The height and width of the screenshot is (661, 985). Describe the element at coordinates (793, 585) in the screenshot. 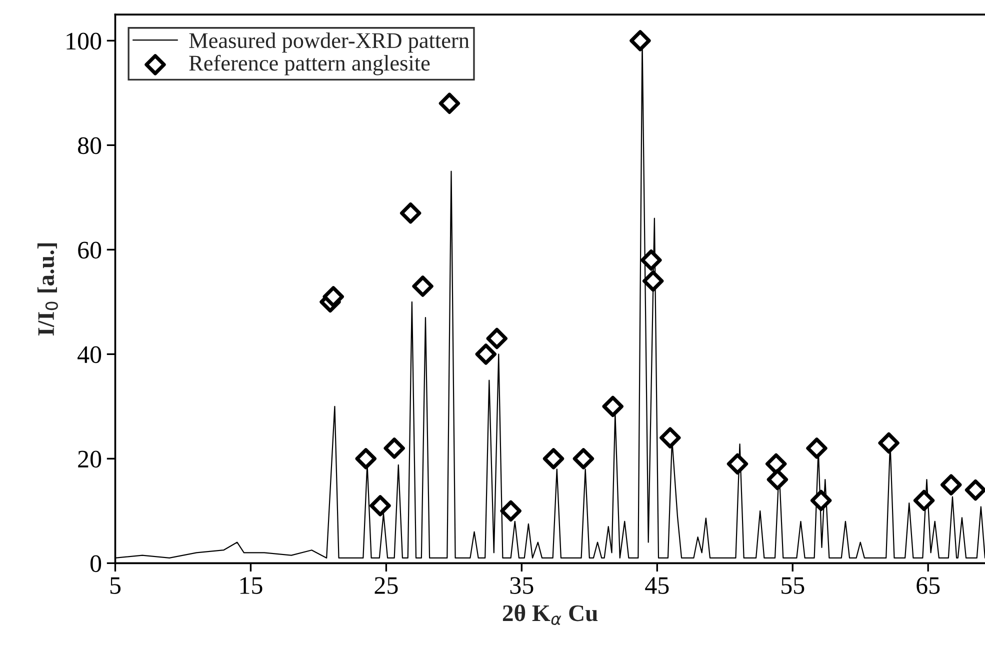

I see `x-tick-label: 55` at that location.